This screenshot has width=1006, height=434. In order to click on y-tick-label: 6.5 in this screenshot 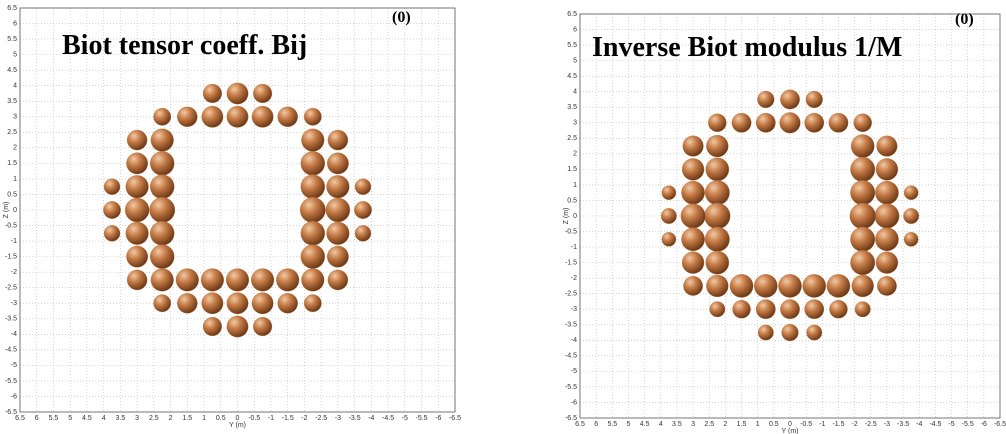, I will do `click(12, 8)`.